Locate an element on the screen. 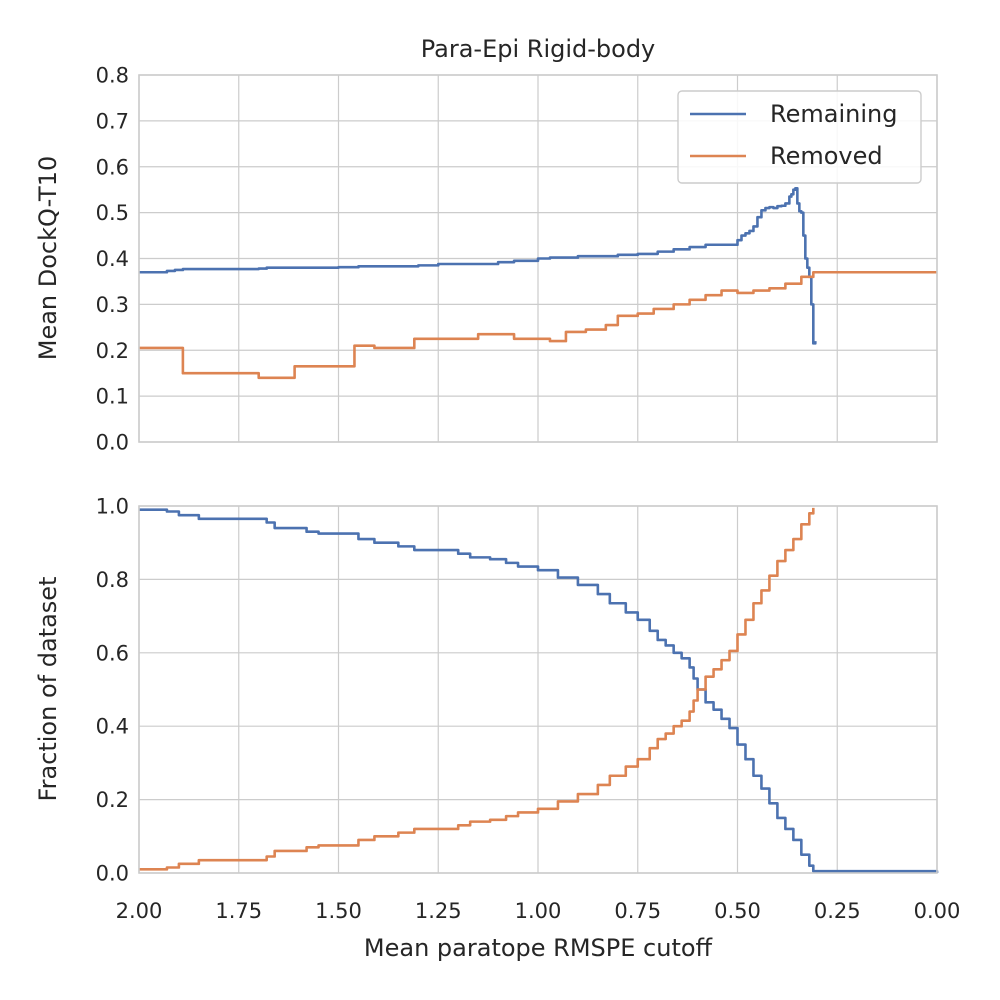  x-tick-label: 0.50 is located at coordinates (737, 911).